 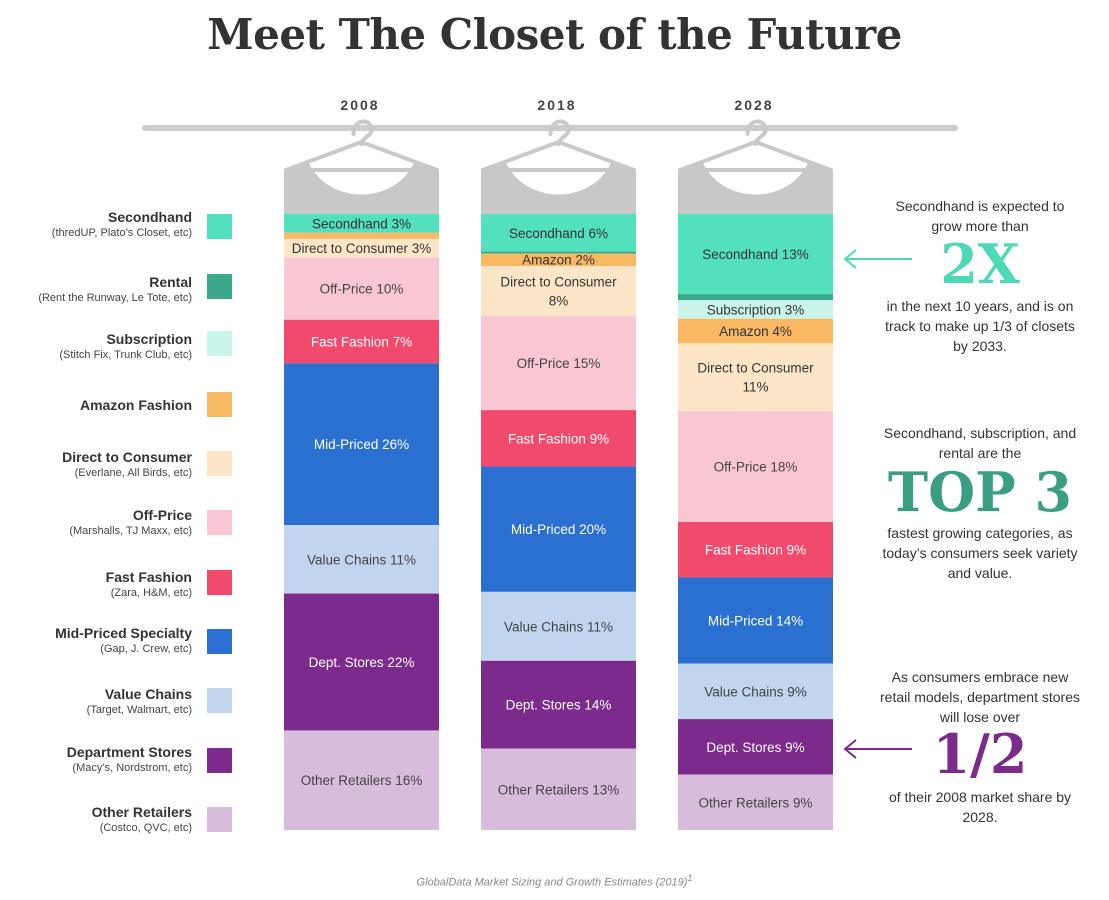 I want to click on segment-label: Other Retailers 13%, so click(x=559, y=789).